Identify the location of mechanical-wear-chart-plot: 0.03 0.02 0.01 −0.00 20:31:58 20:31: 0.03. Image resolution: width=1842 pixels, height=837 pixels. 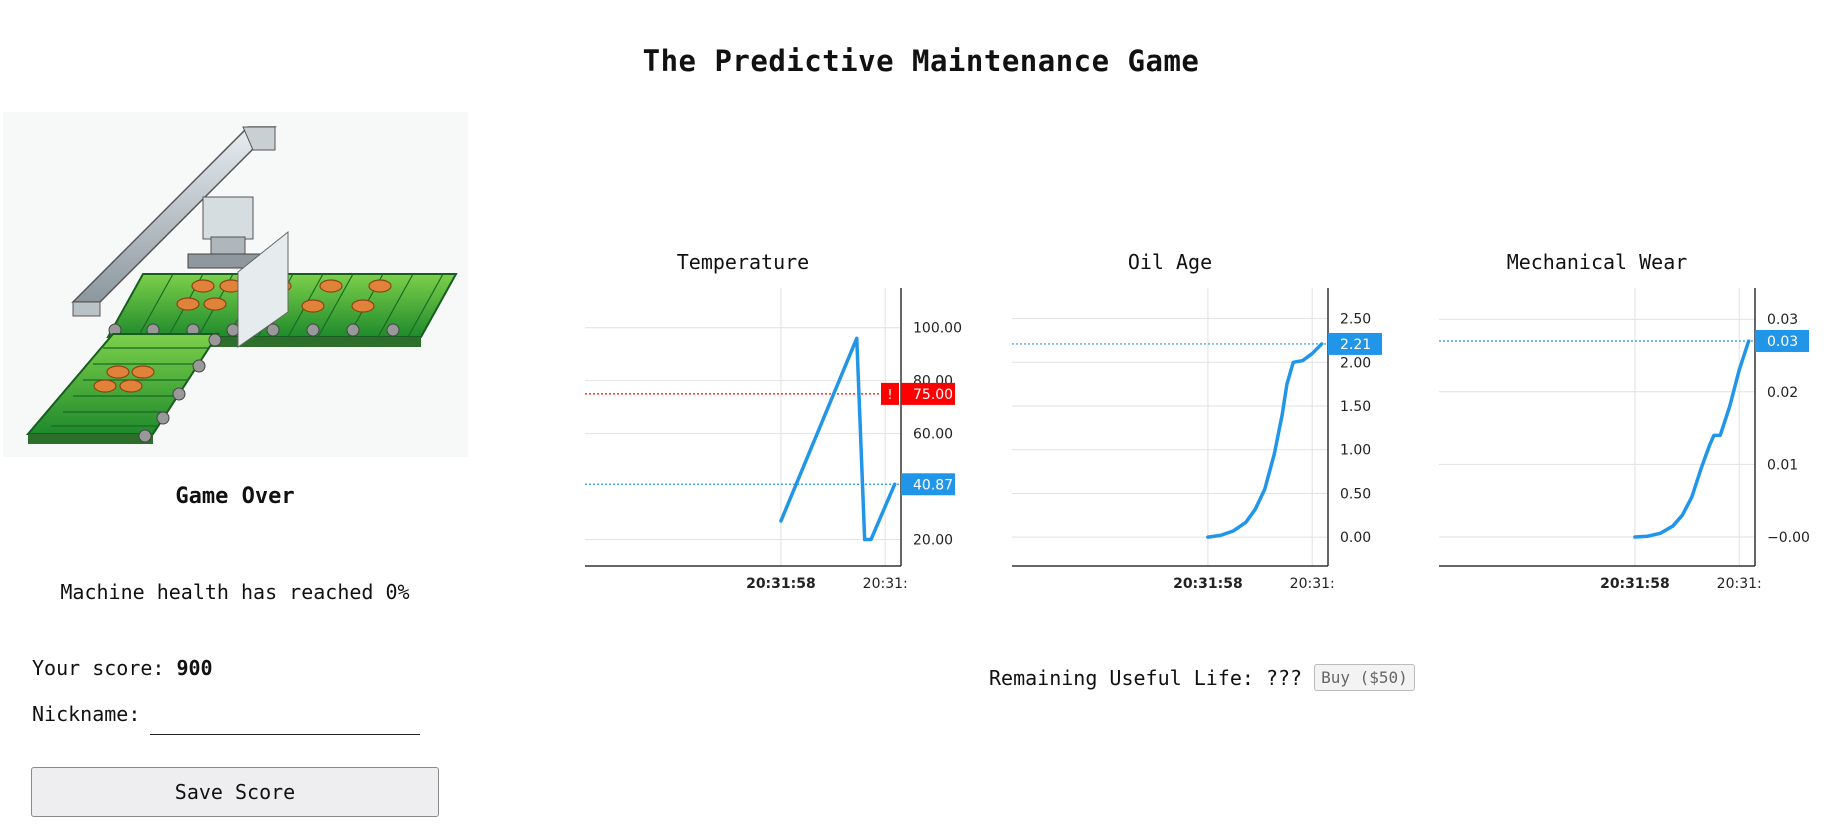
(1624, 440).